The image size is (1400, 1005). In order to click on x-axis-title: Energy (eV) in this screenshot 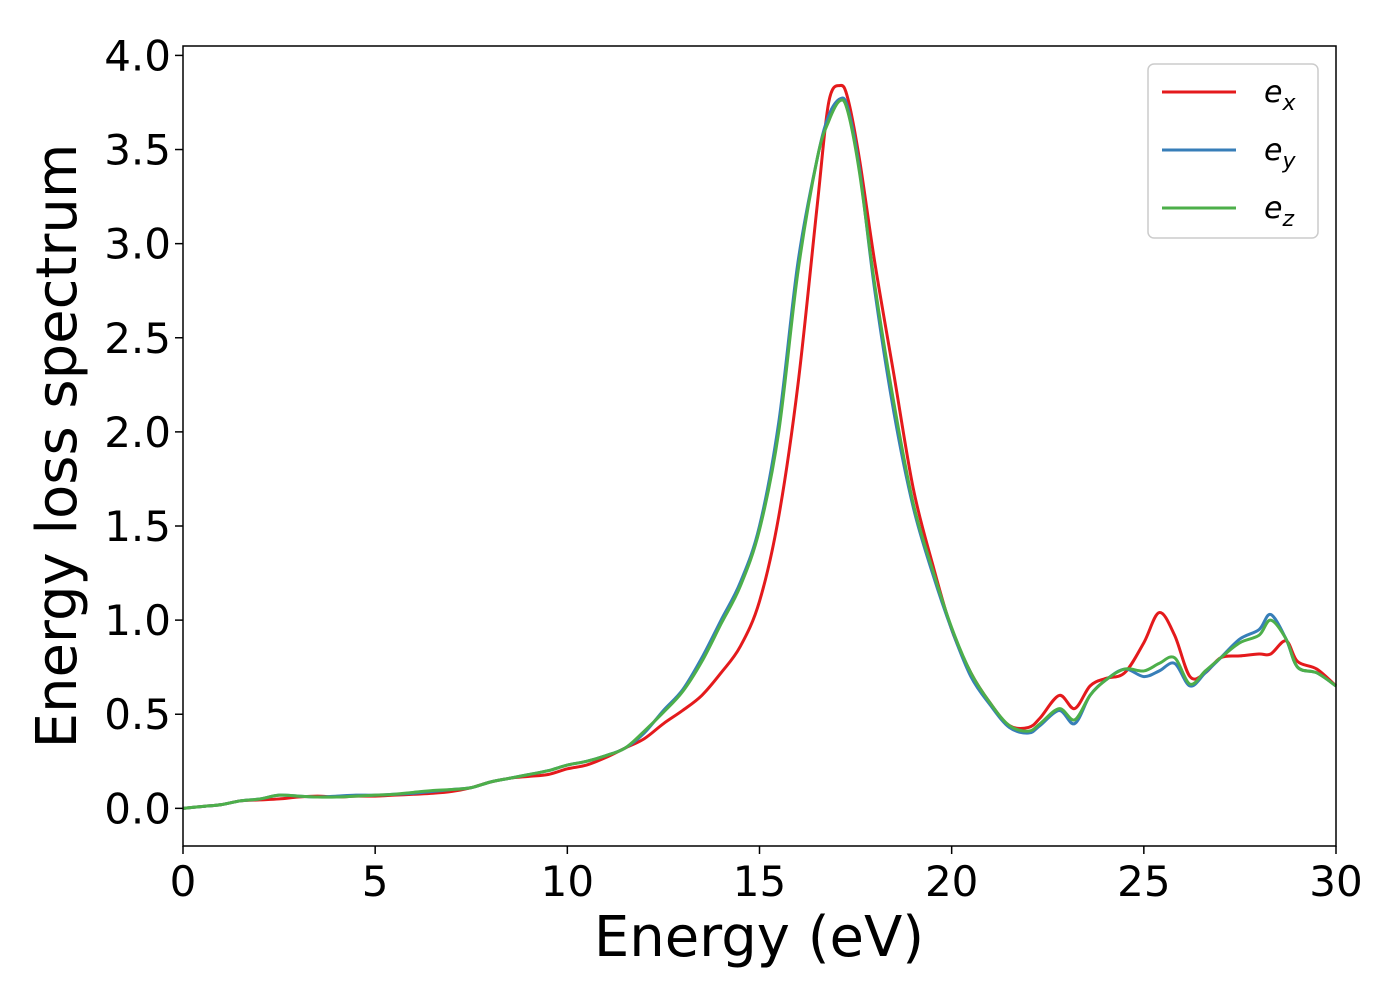, I will do `click(759, 937)`.